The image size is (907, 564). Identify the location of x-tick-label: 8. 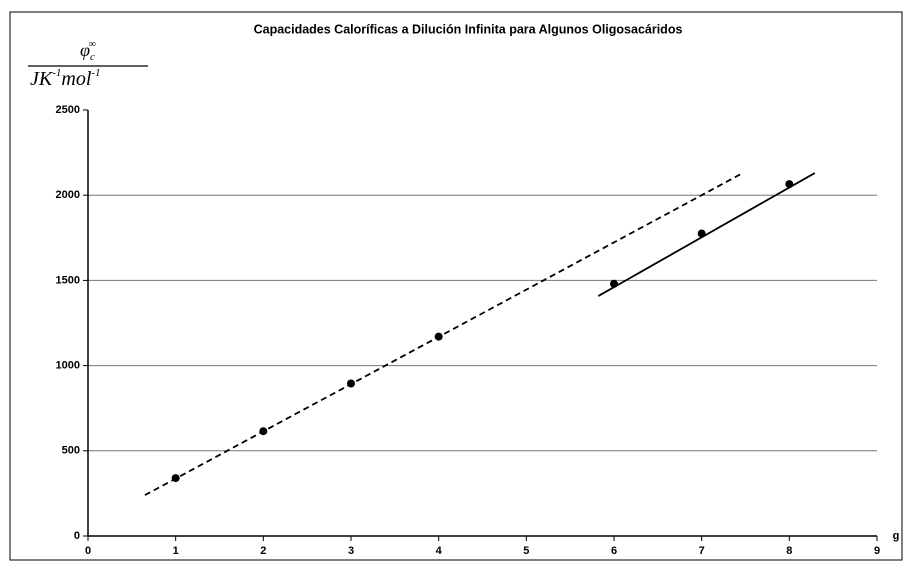
(789, 551).